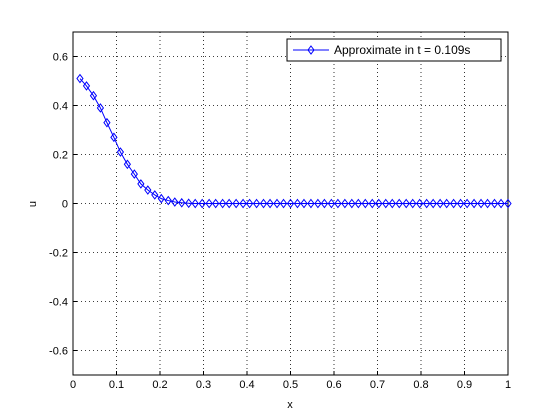 This screenshot has width=560, height=420. What do you see at coordinates (116, 385) in the screenshot?
I see `x-tick-label: 0.1` at bounding box center [116, 385].